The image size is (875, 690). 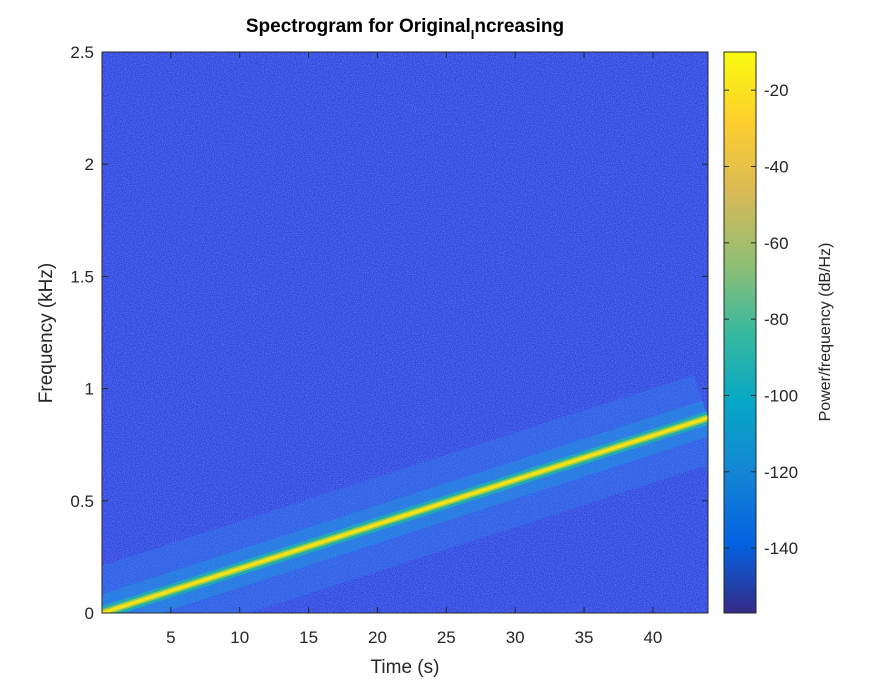 What do you see at coordinates (781, 395) in the screenshot?
I see `colorbar-tick-label: -100` at bounding box center [781, 395].